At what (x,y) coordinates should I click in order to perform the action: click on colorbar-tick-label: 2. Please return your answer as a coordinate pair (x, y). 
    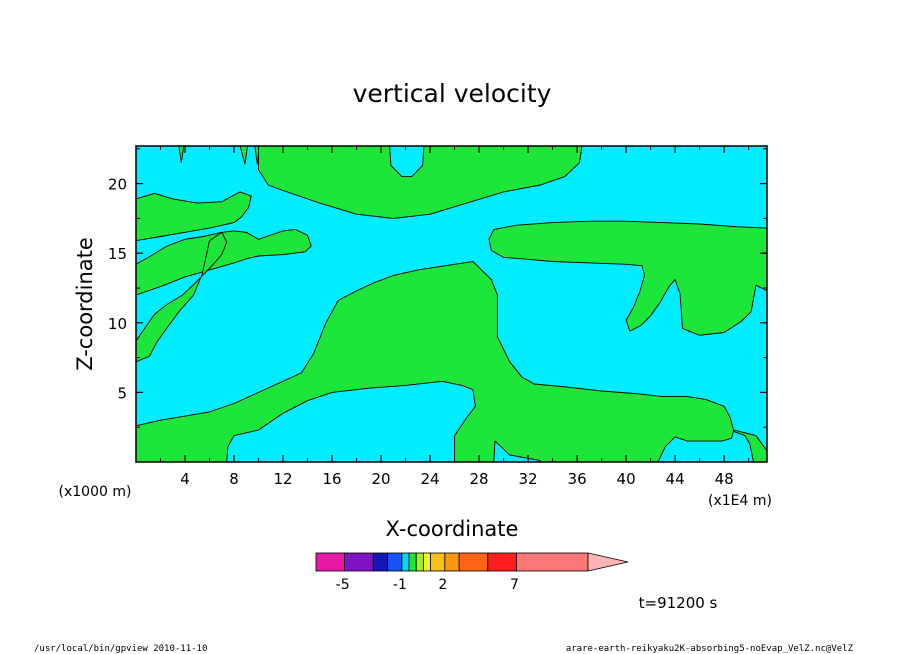
    Looking at the image, I should click on (442, 585).